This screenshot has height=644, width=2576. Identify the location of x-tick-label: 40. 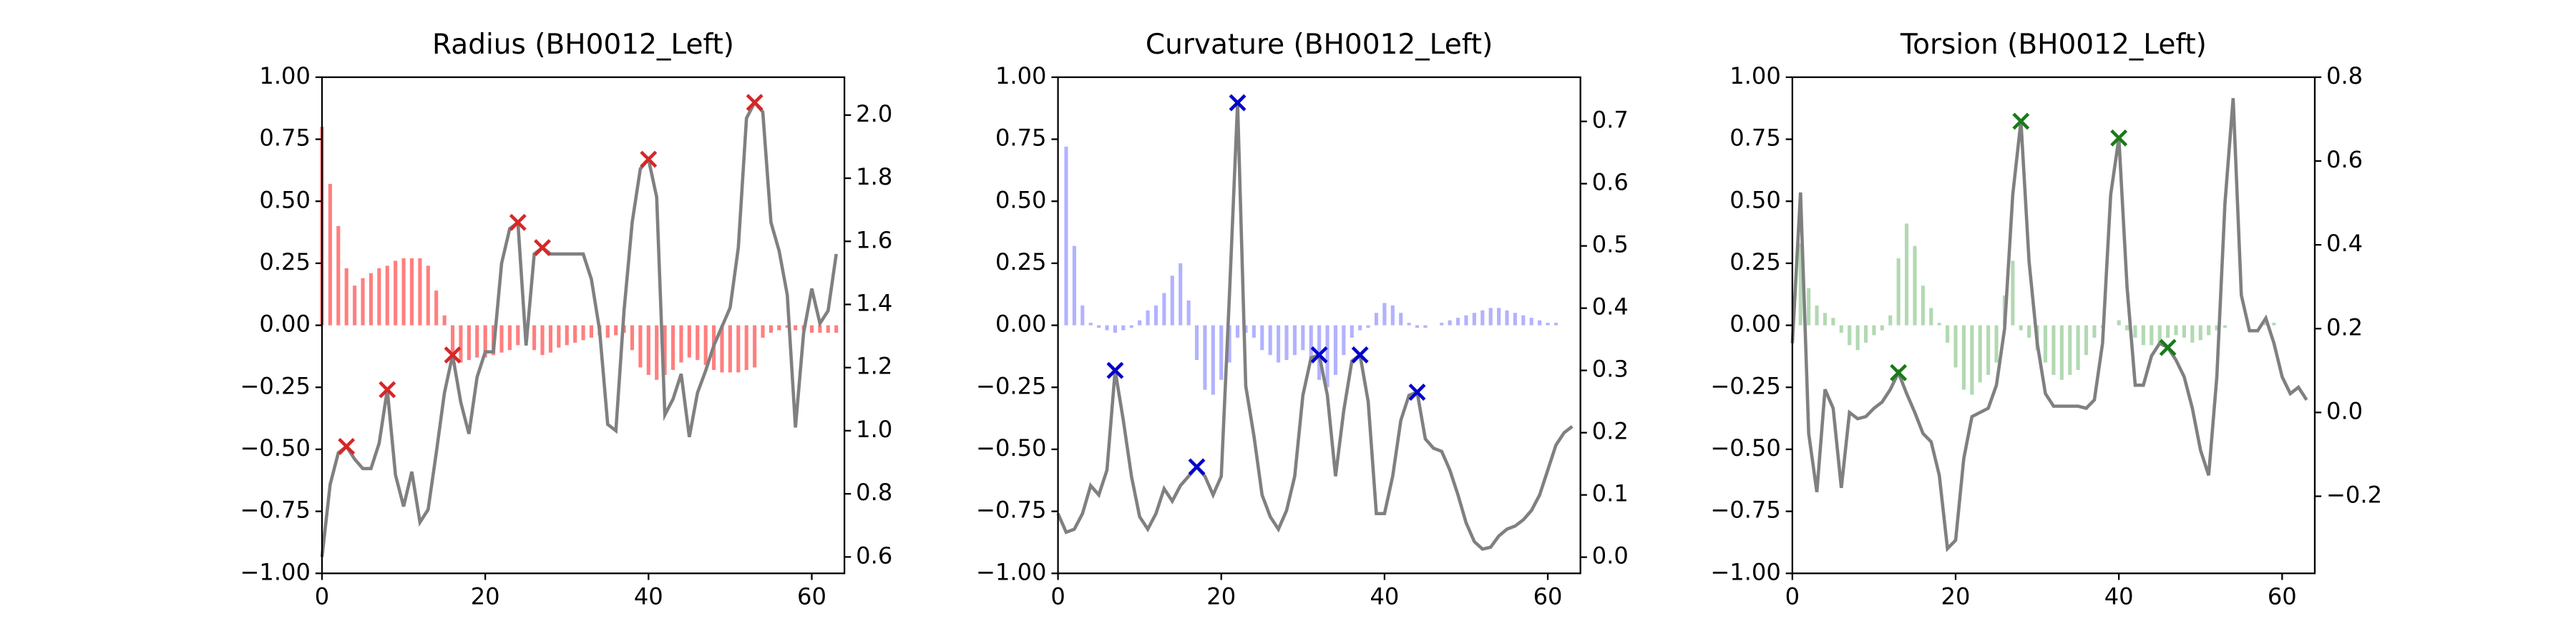
(1384, 596).